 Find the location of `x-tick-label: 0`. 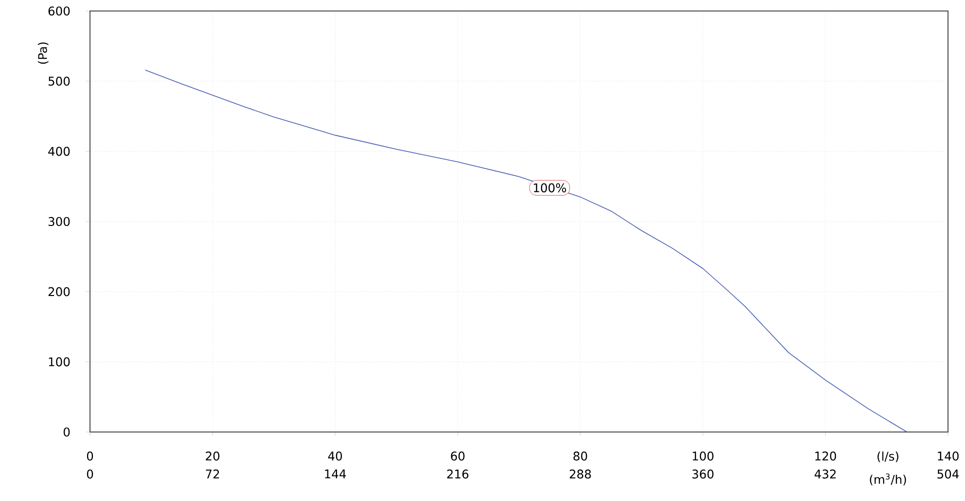

x-tick-label: 0 is located at coordinates (90, 456).